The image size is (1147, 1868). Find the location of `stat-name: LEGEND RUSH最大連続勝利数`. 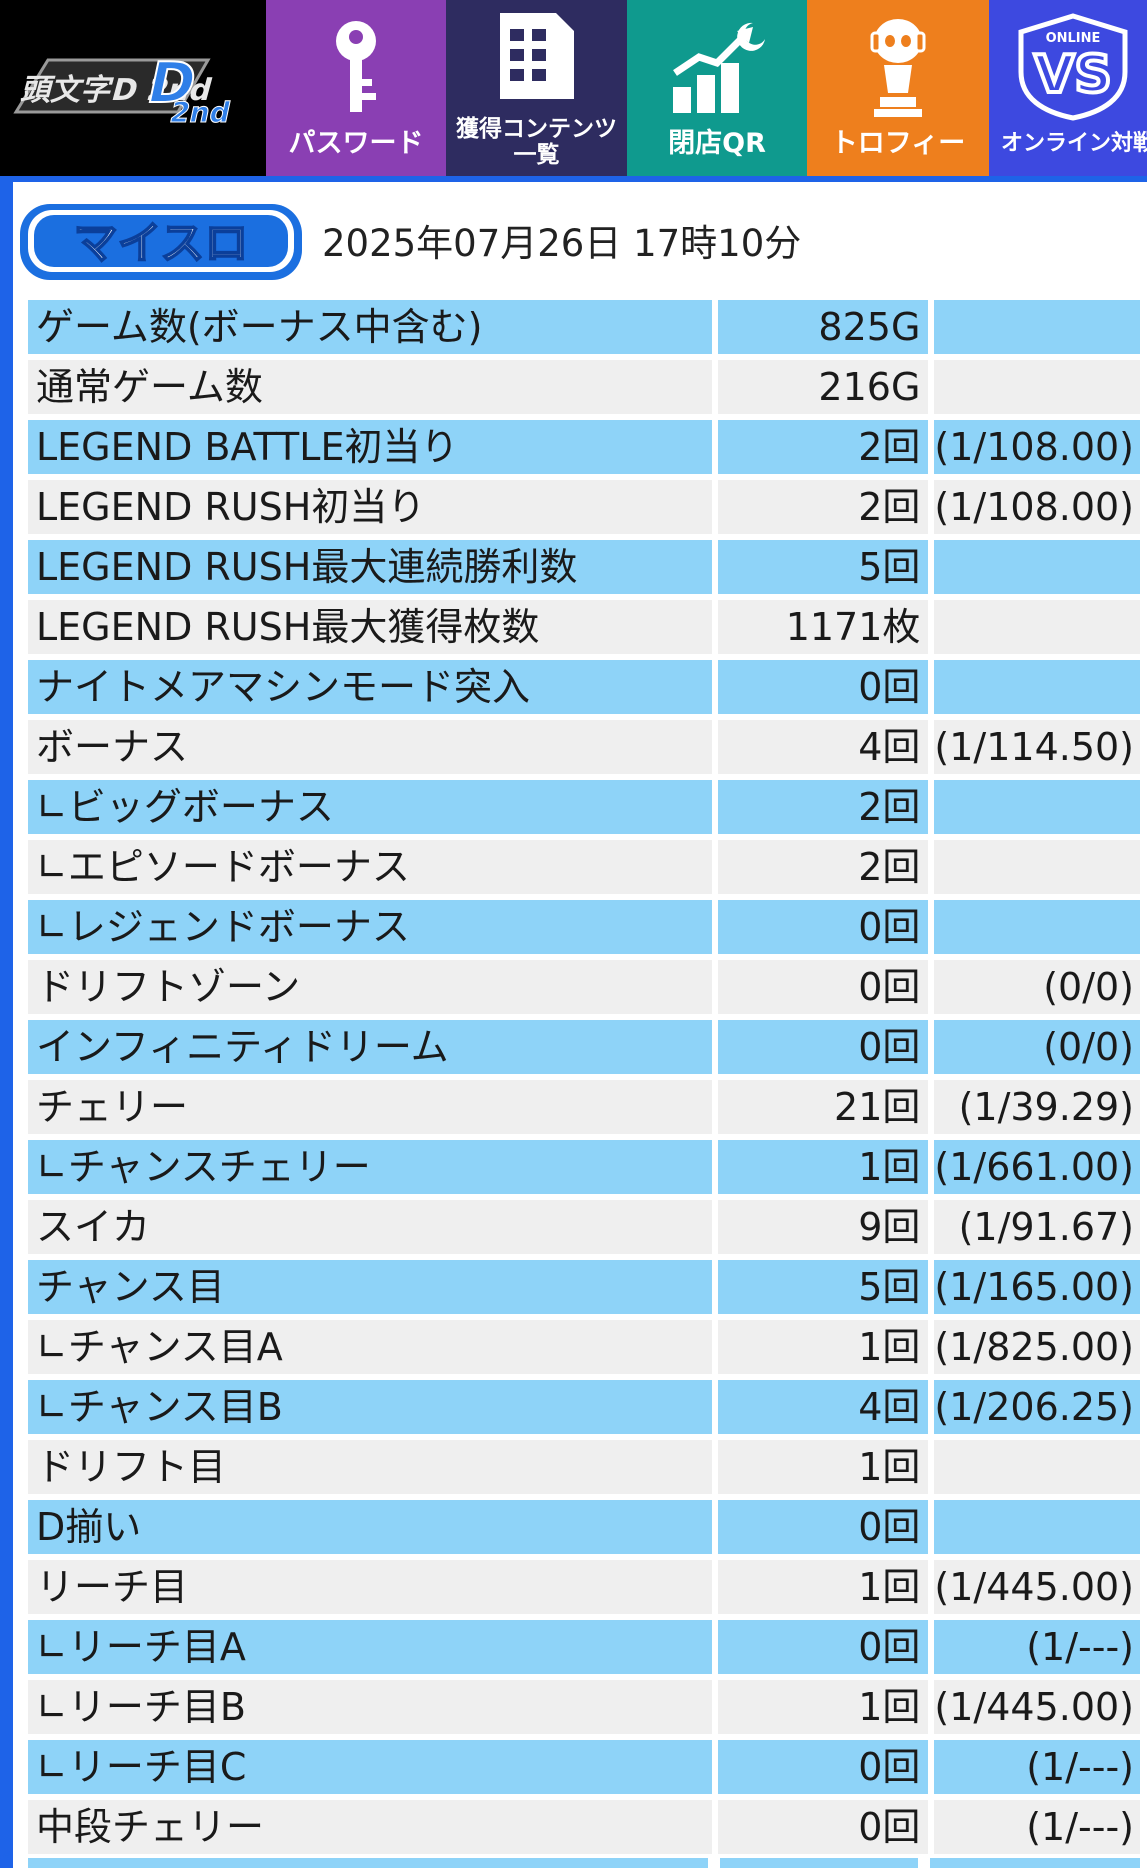

stat-name: LEGEND RUSH最大連続勝利数 is located at coordinates (373, 567).